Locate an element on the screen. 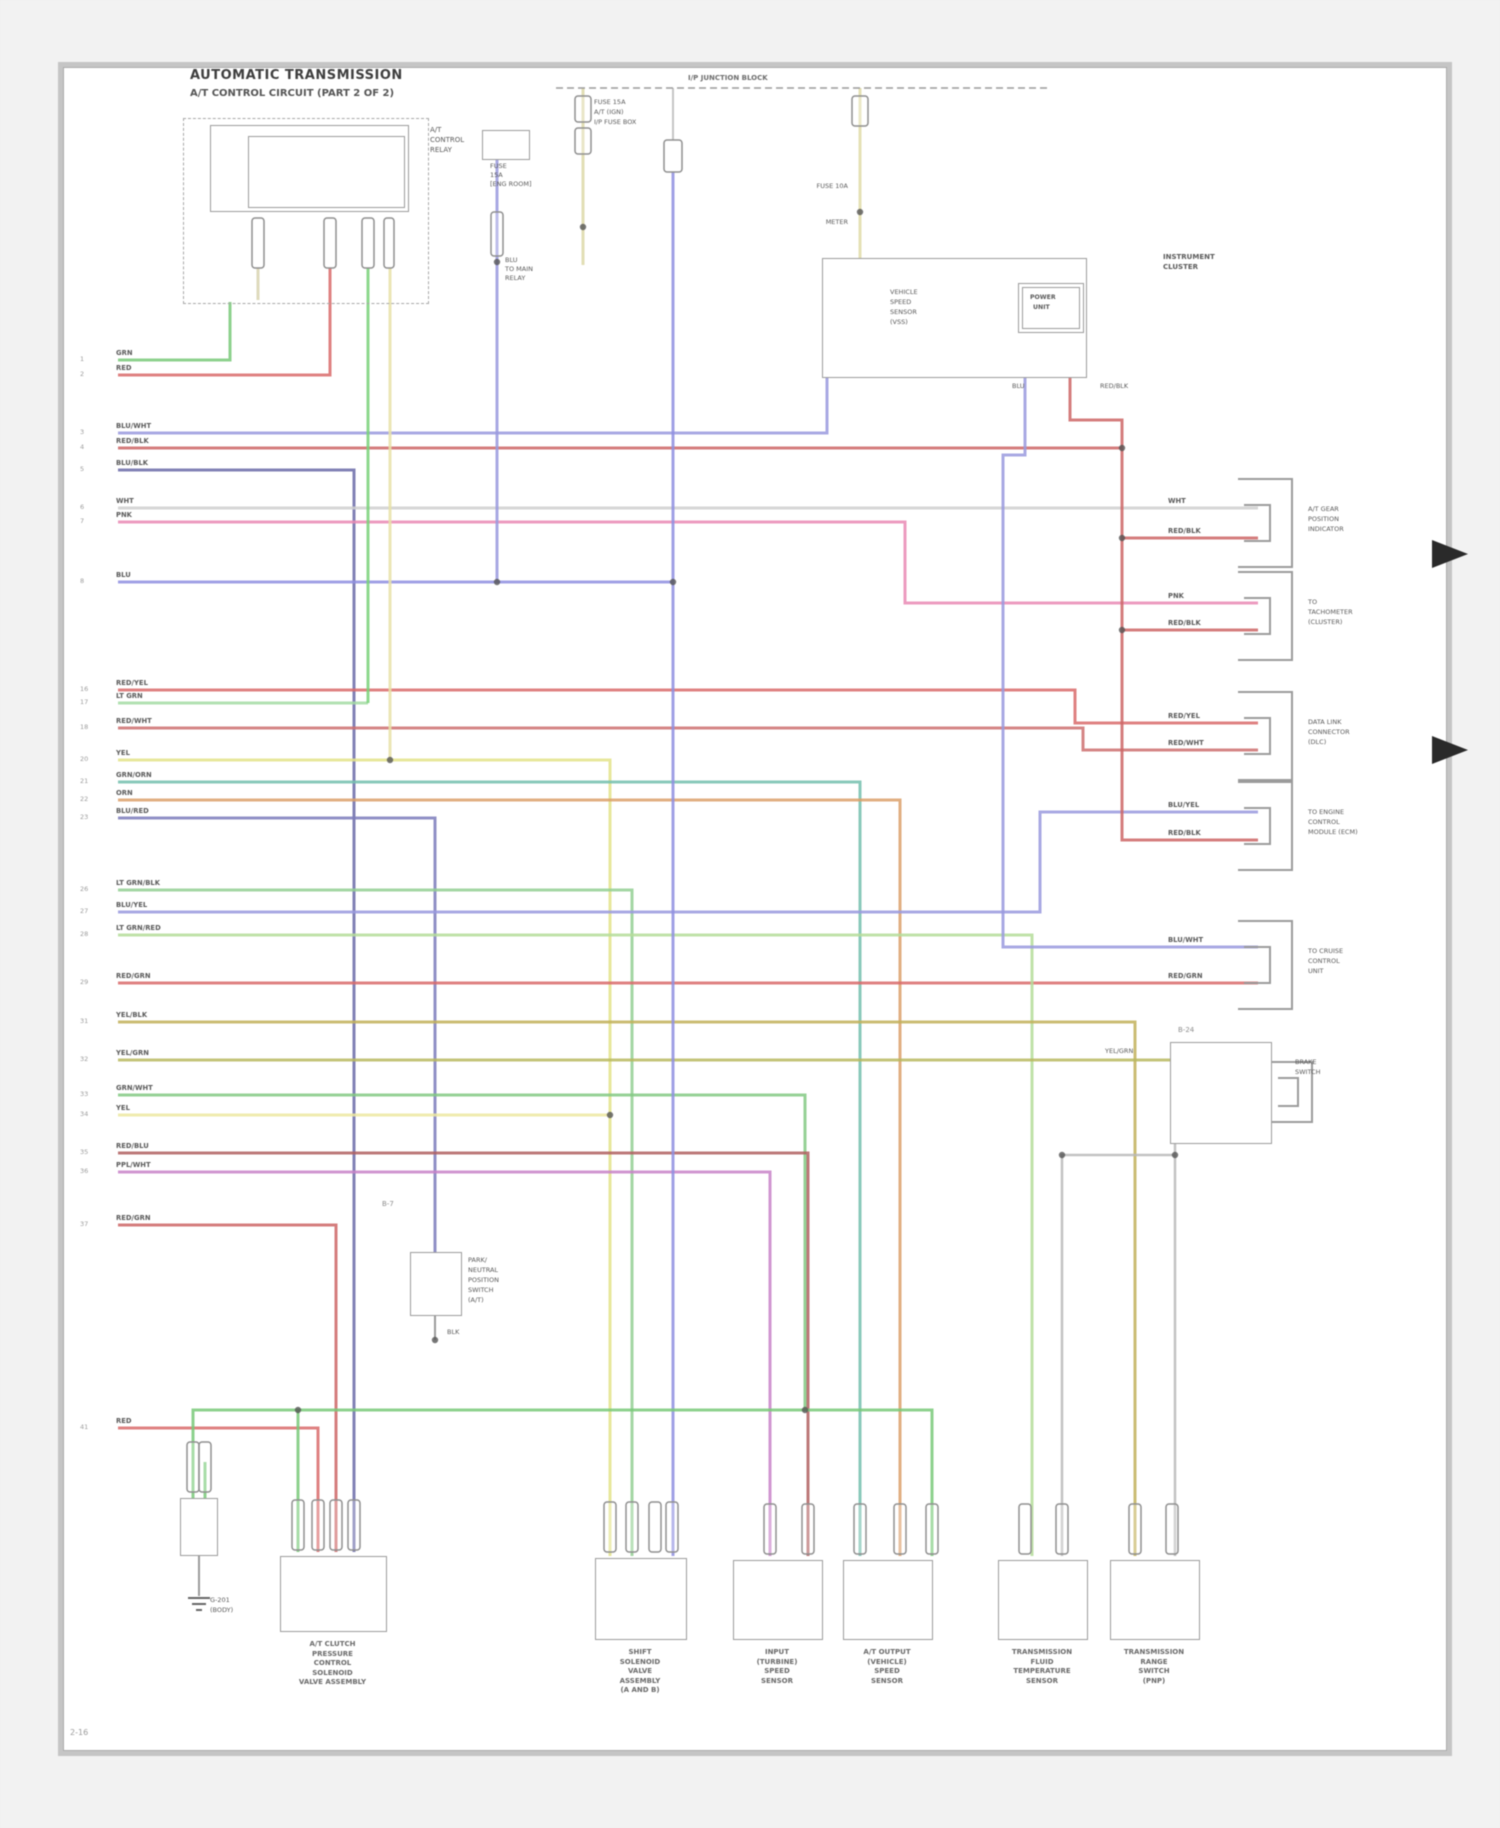  diagram-label: PARK/ is located at coordinates (477, 1260).